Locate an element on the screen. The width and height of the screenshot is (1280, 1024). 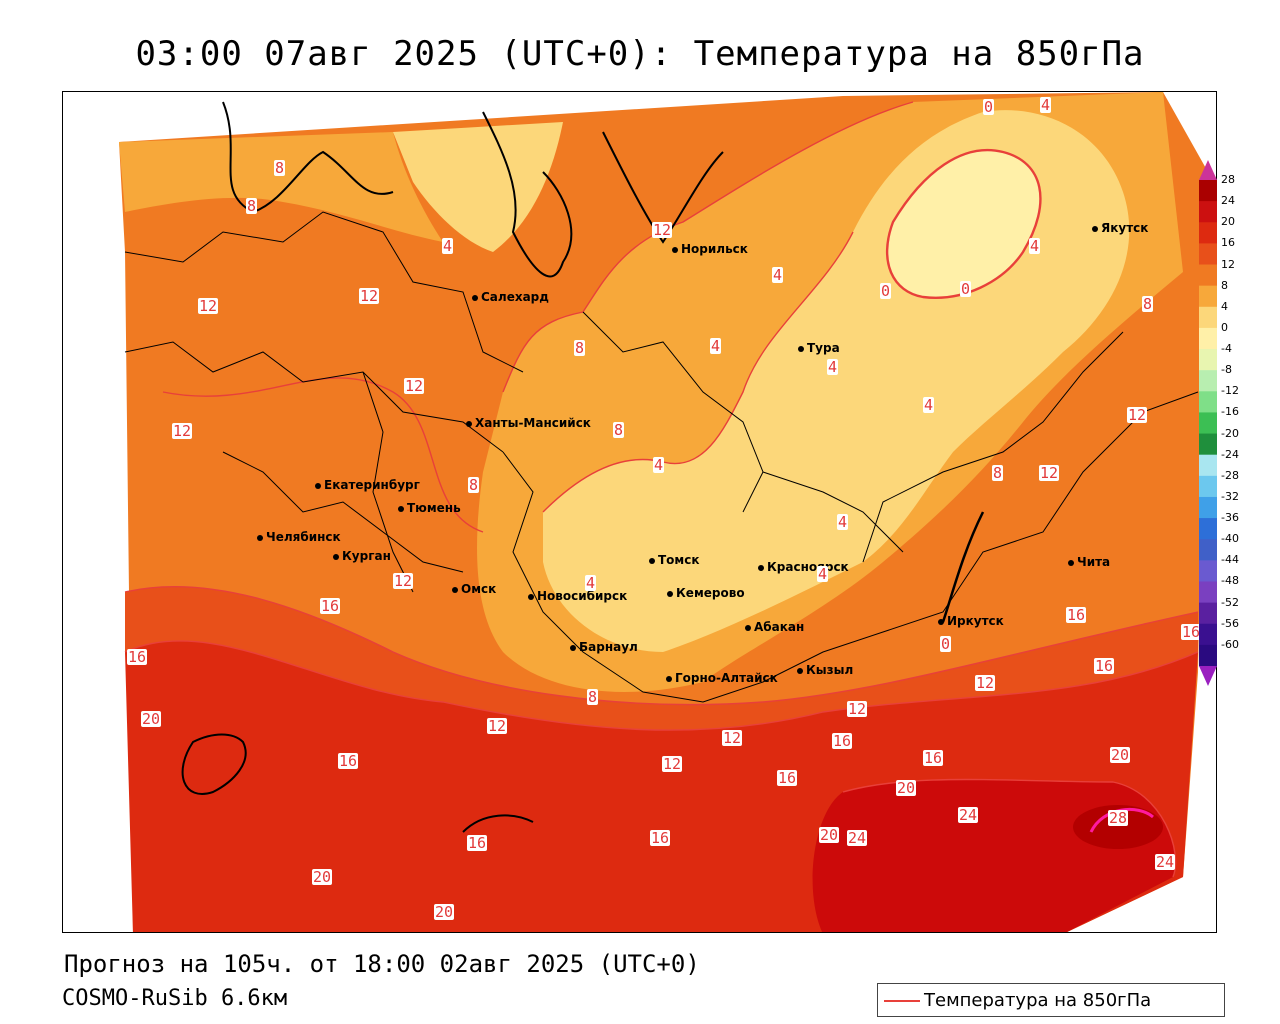
legend-label: Температура на 850гПа is located at coordinates (1038, 1000).